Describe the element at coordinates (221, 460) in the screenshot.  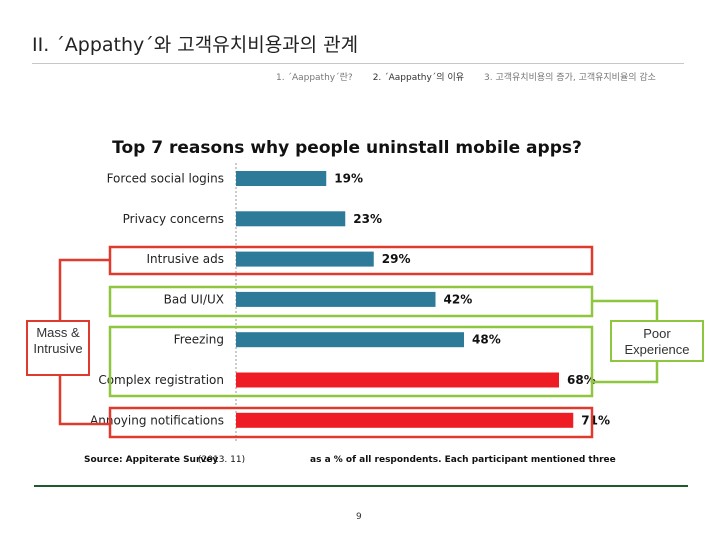
I see `chart-source-date: (2013. 11)` at that location.